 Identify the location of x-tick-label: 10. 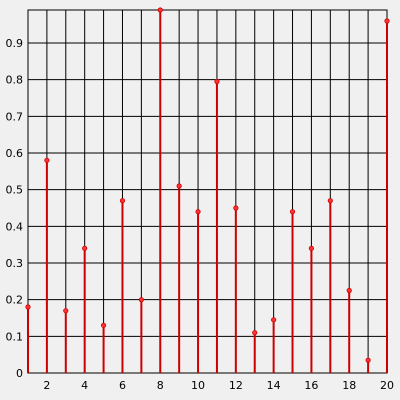
(198, 385).